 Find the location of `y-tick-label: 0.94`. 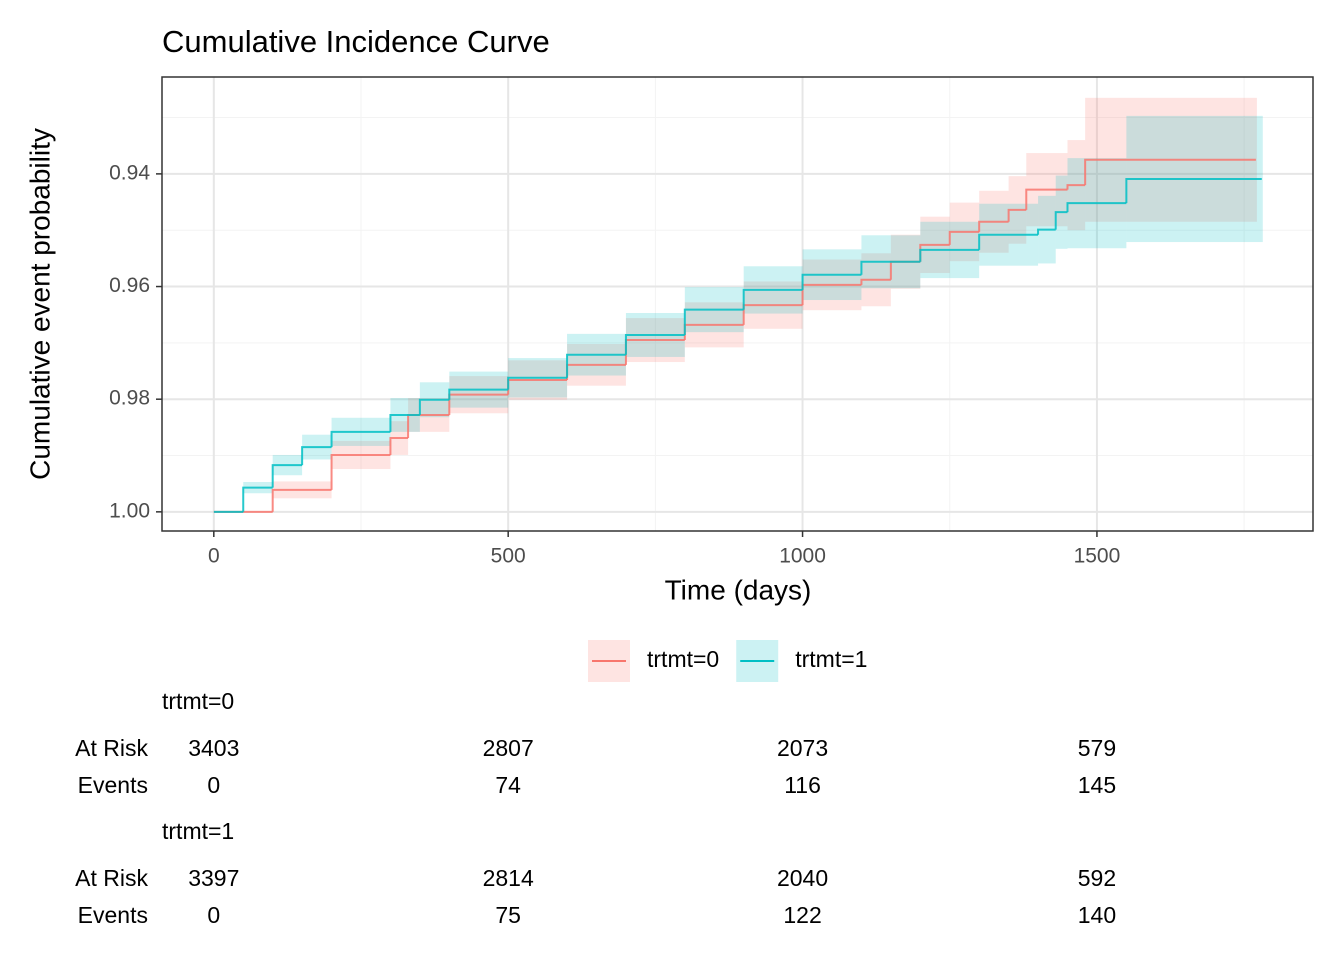

y-tick-label: 0.94 is located at coordinates (129, 172).